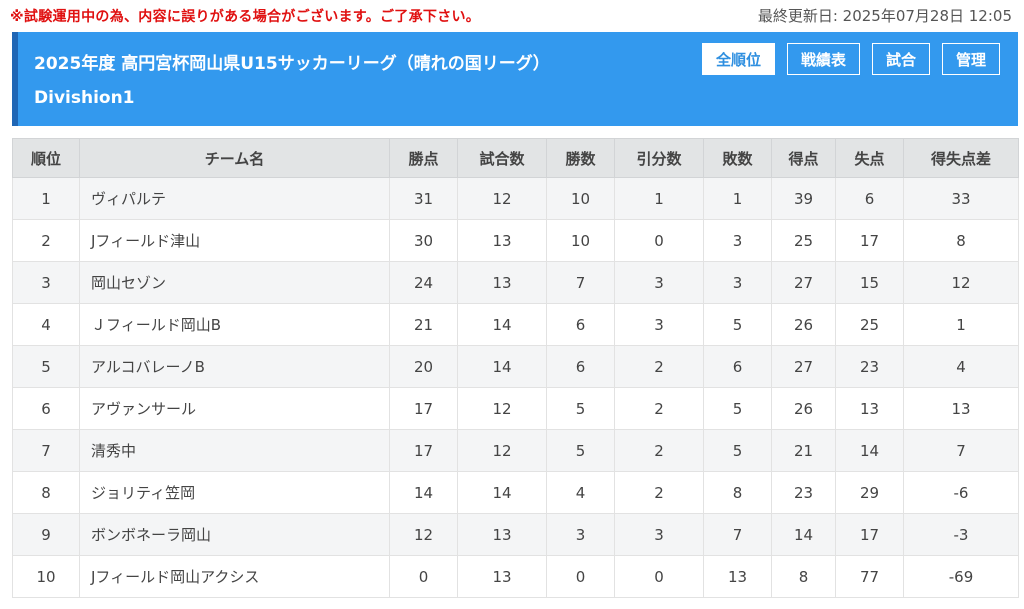 The height and width of the screenshot is (609, 1024). Describe the element at coordinates (803, 534) in the screenshot. I see `goals-for-cell: 14` at that location.